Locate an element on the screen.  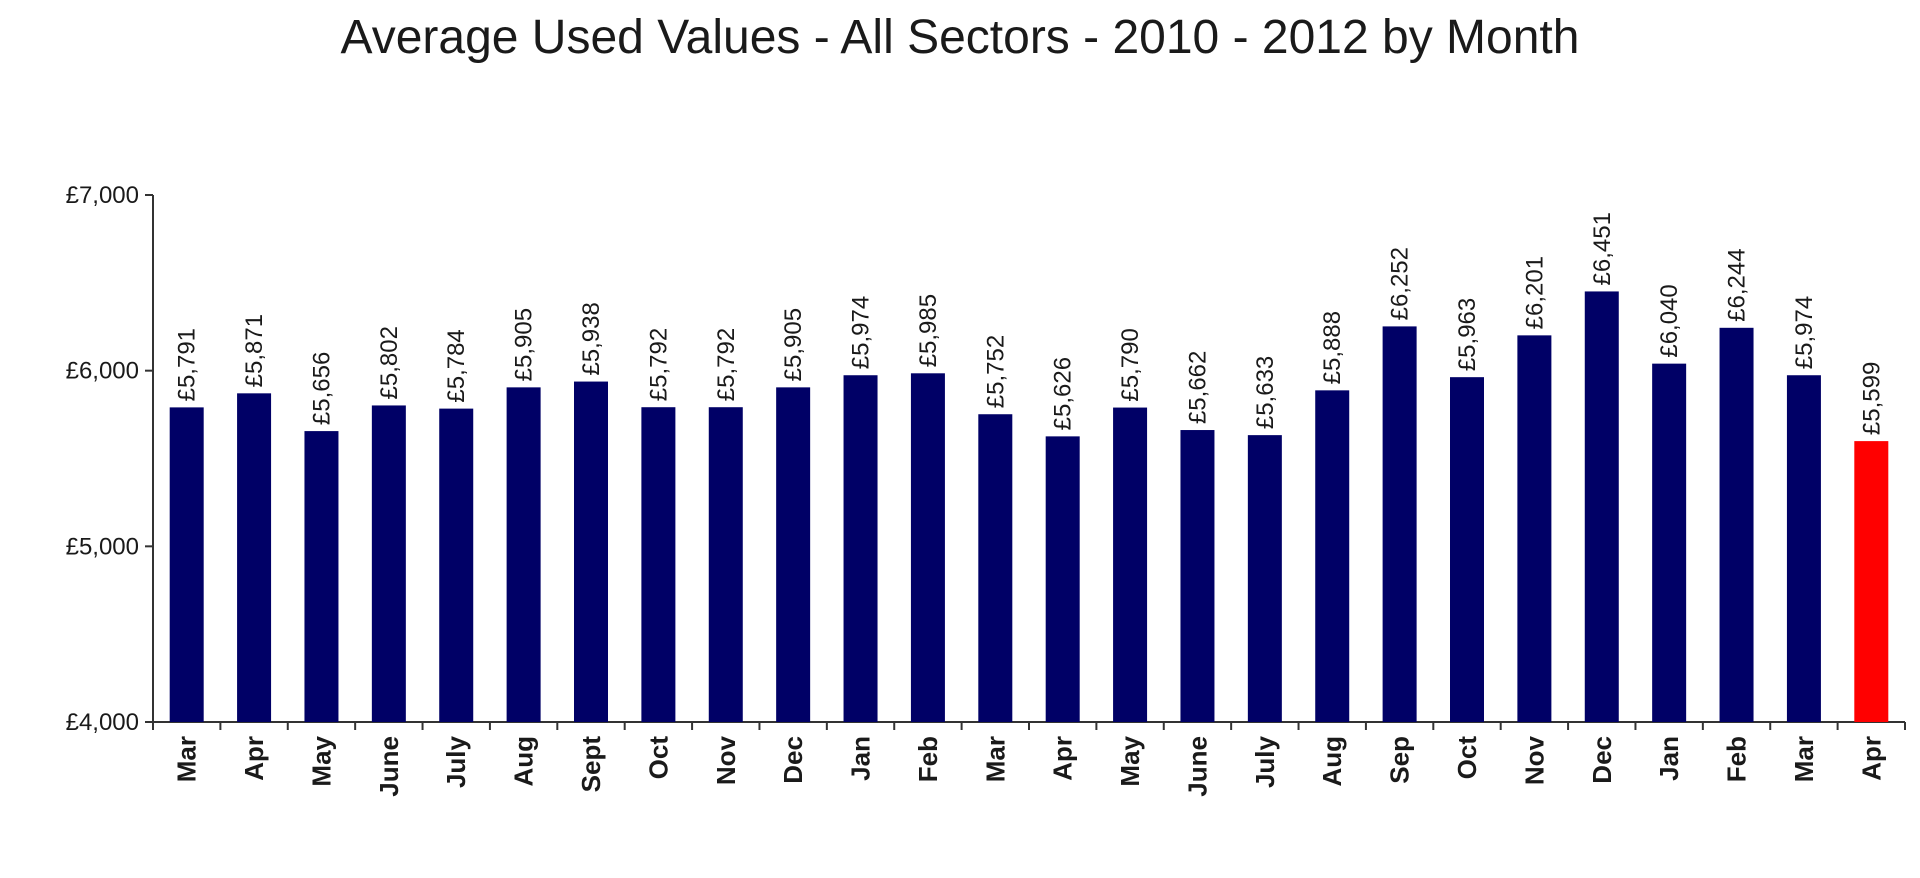
data-label: £5,963 is located at coordinates (1467, 334).